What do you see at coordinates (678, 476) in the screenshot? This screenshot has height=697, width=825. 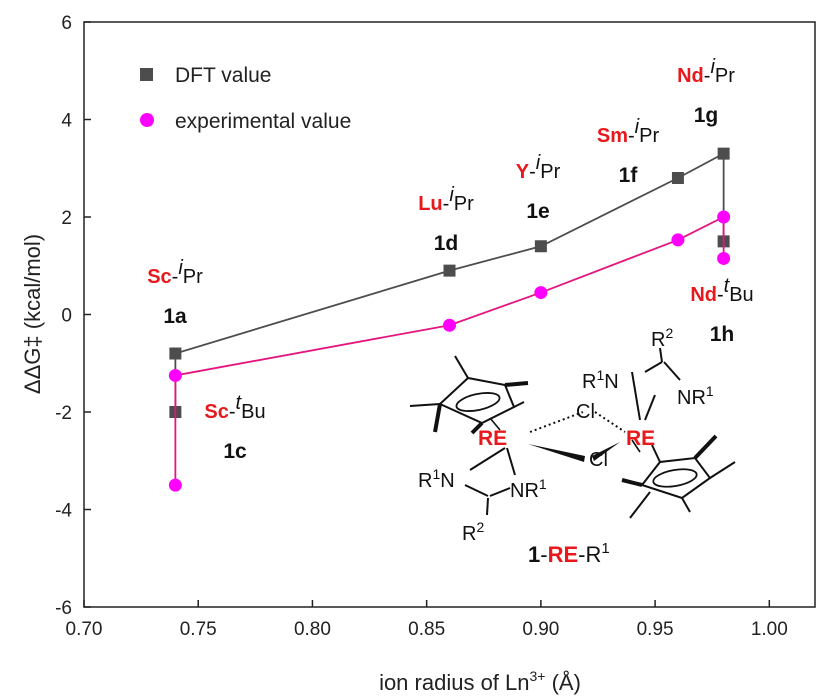 I see `right-cp-ring` at bounding box center [678, 476].